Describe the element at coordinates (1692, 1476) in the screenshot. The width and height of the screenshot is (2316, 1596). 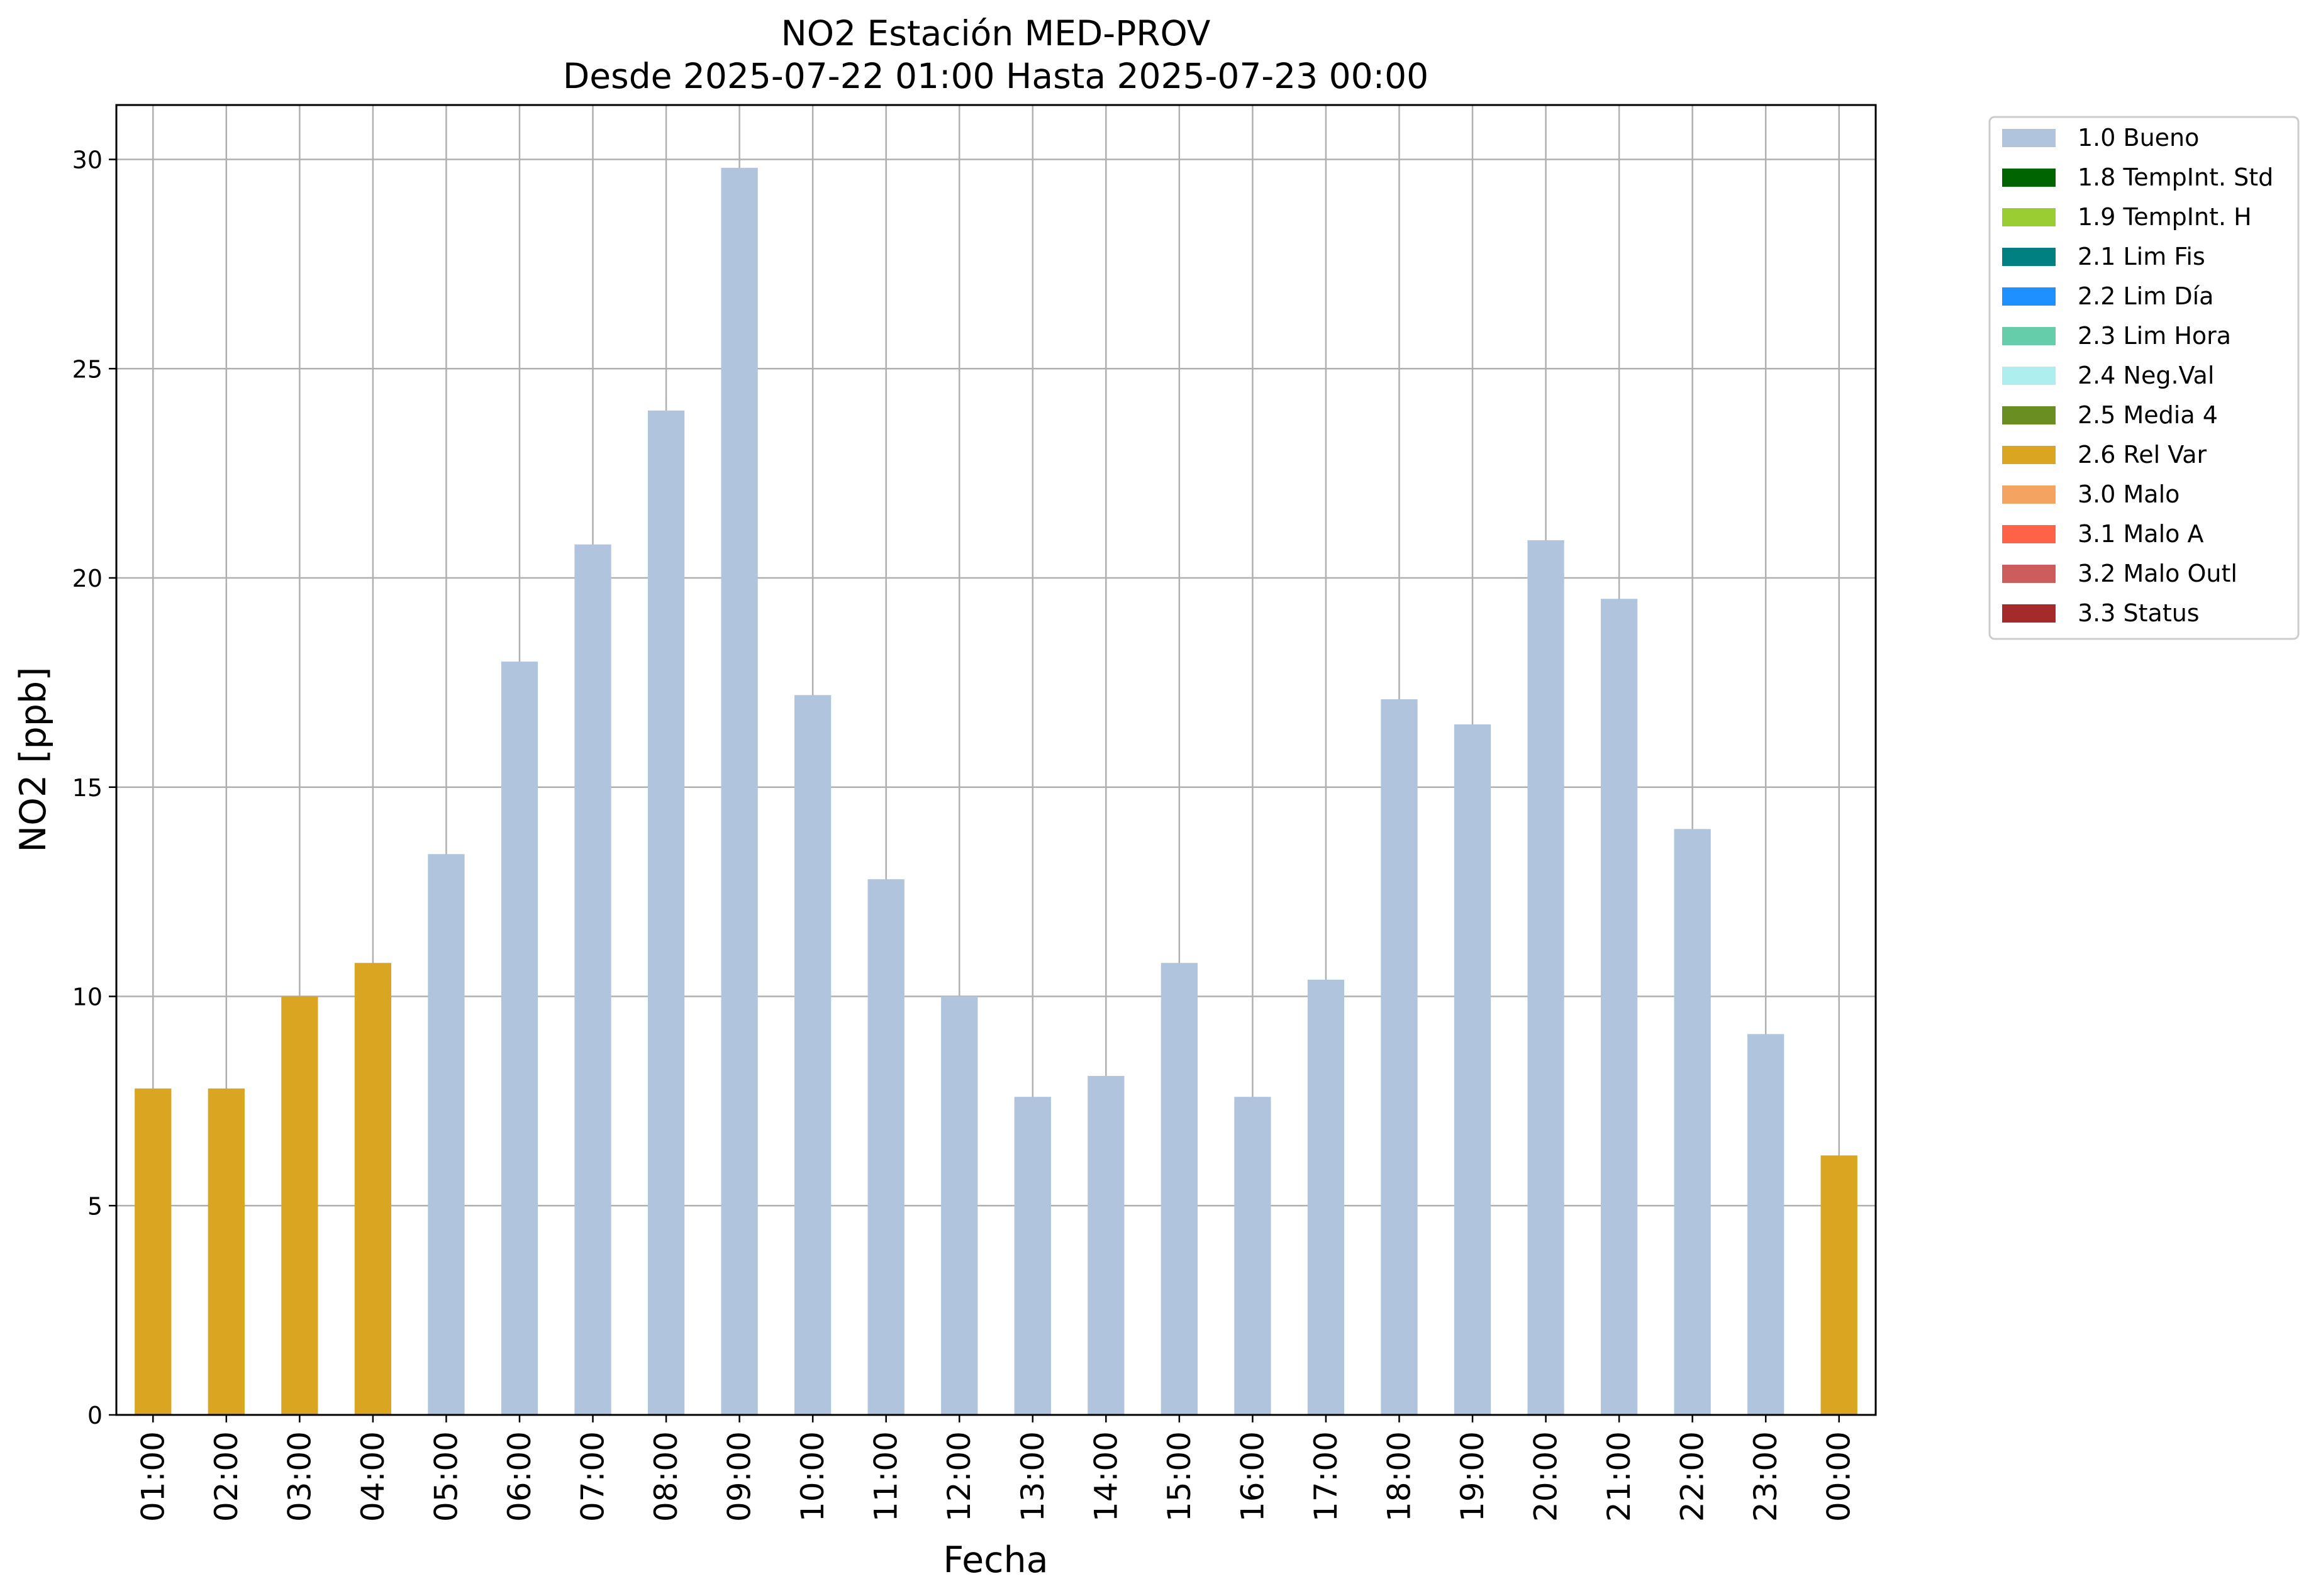
I see `x-tick-label: 22:00` at that location.